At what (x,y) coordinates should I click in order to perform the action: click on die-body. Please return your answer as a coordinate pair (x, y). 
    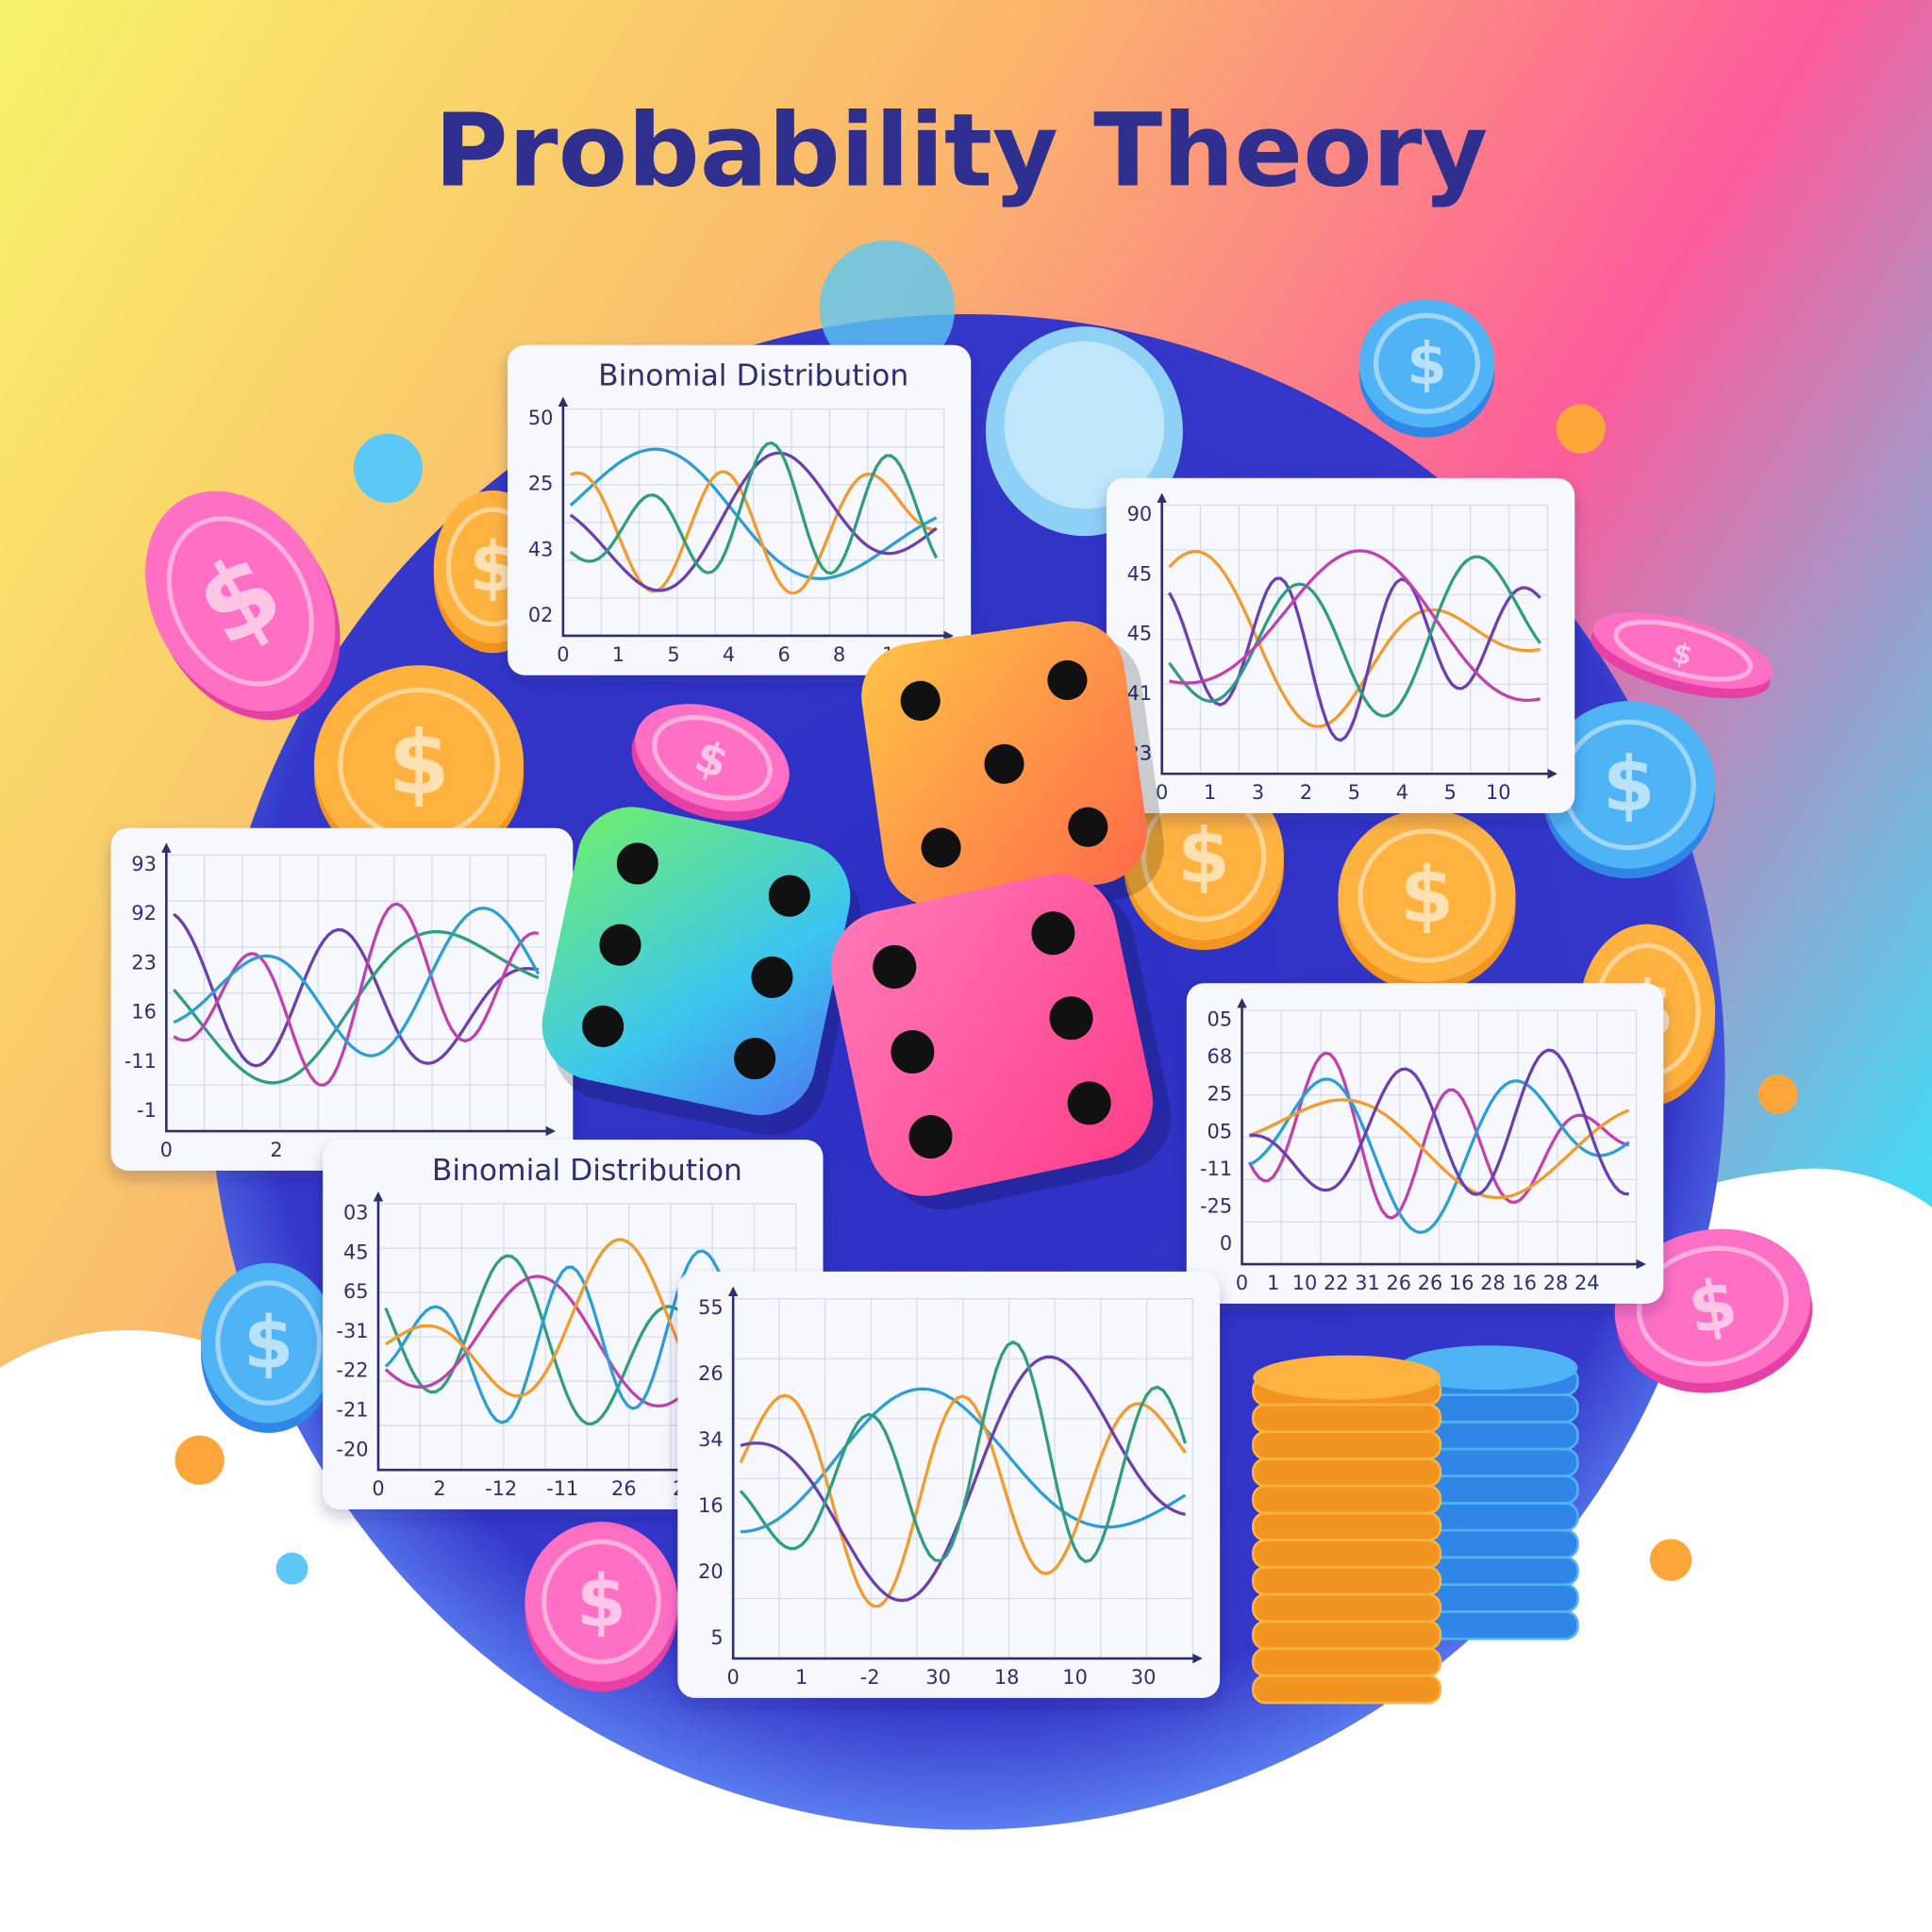
    Looking at the image, I should click on (992, 1035).